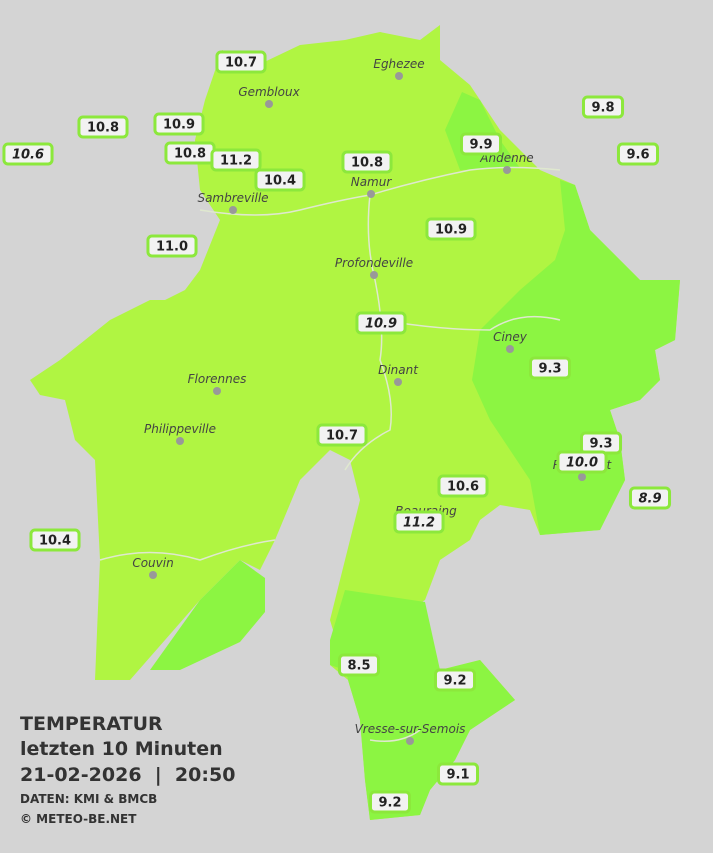 This screenshot has width=713, height=853. Describe the element at coordinates (121, 749) in the screenshot. I see `legend-subtitle: letzten 10 Minuten` at that location.